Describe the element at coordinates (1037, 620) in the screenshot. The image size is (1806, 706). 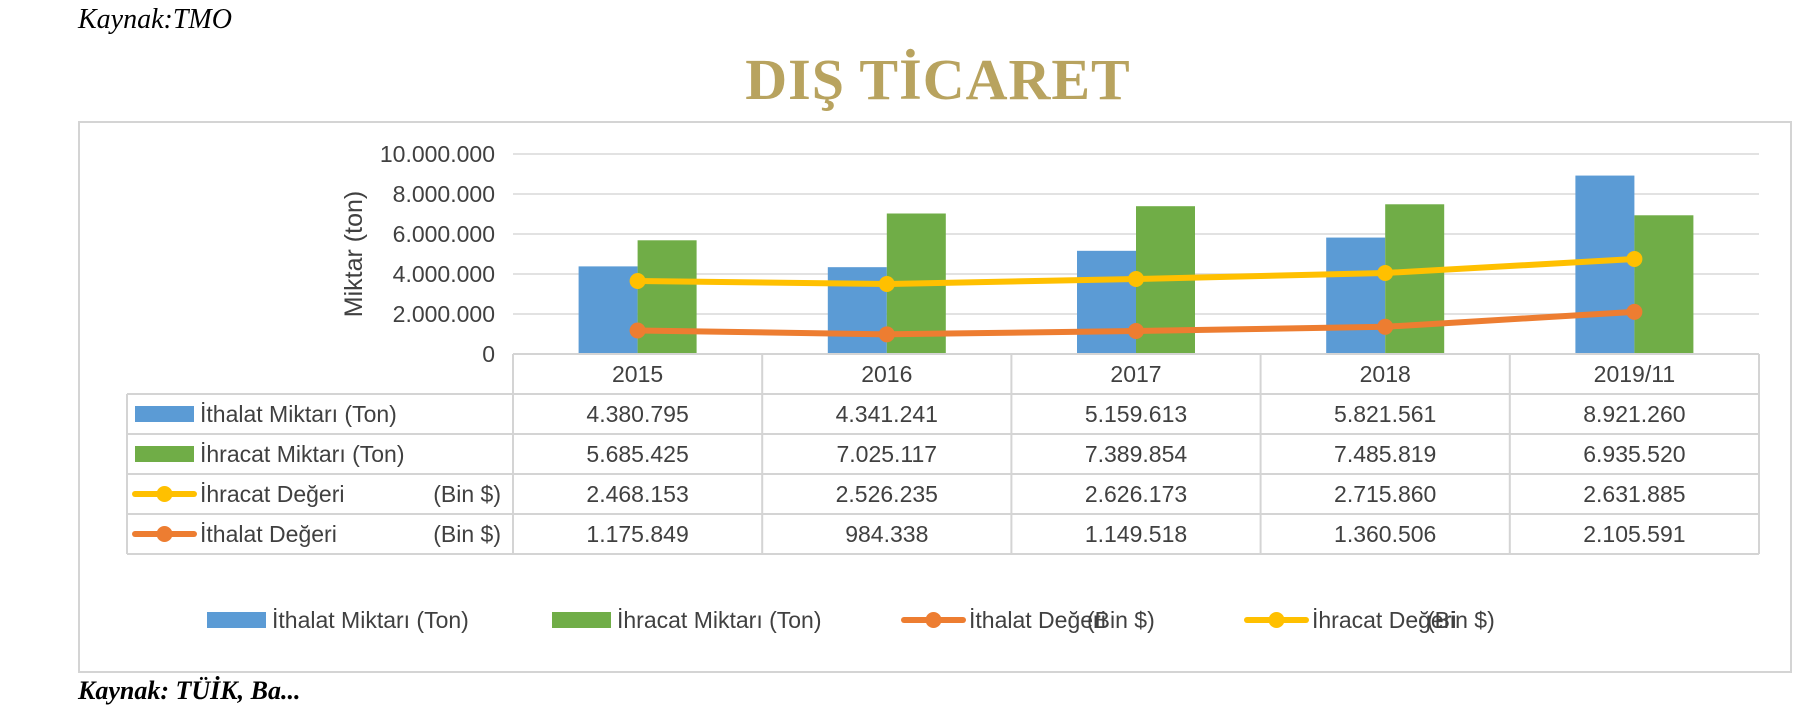
I see `legend-label: İthalat Değeri` at that location.